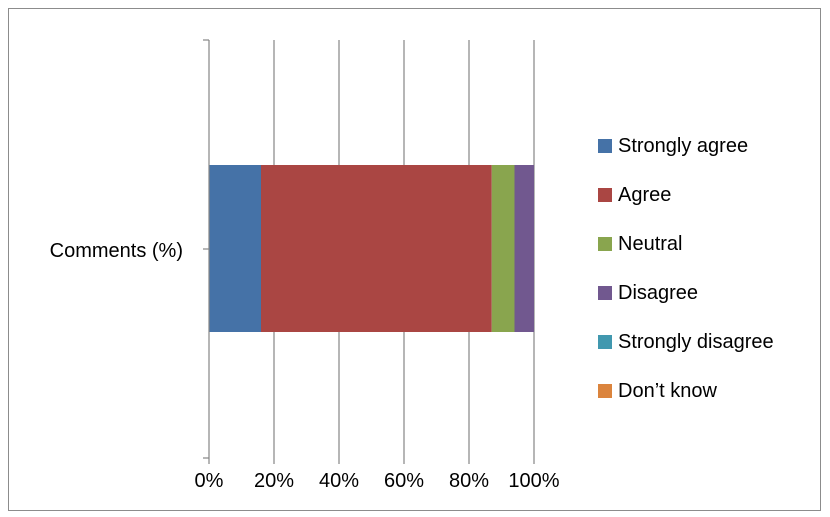 This screenshot has height=517, width=830. I want to click on x-tick-labels: 0% 20% 40% 60% 80% 100%, so click(377, 481).